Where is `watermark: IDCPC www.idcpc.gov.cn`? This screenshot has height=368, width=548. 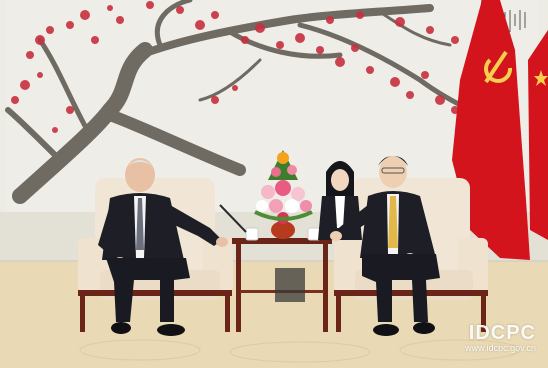
watermark: IDCPC www.idcpc.gov.cn is located at coordinates (500, 338).